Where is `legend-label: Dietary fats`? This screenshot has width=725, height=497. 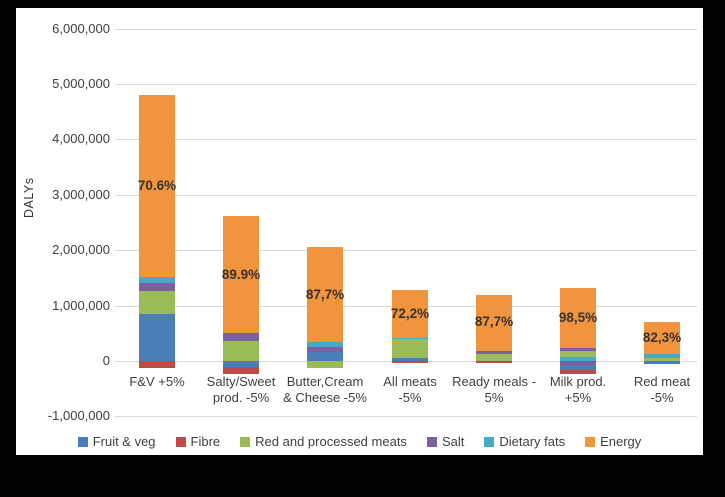
legend-label: Dietary fats is located at coordinates (532, 441).